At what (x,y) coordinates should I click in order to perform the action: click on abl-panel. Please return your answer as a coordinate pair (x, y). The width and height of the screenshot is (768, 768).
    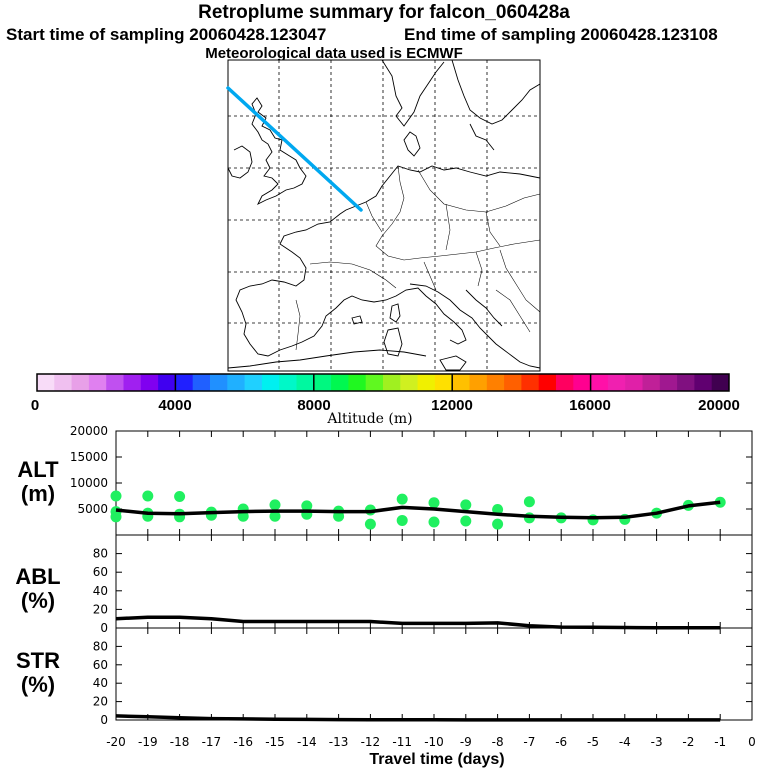
    Looking at the image, I should click on (434, 581).